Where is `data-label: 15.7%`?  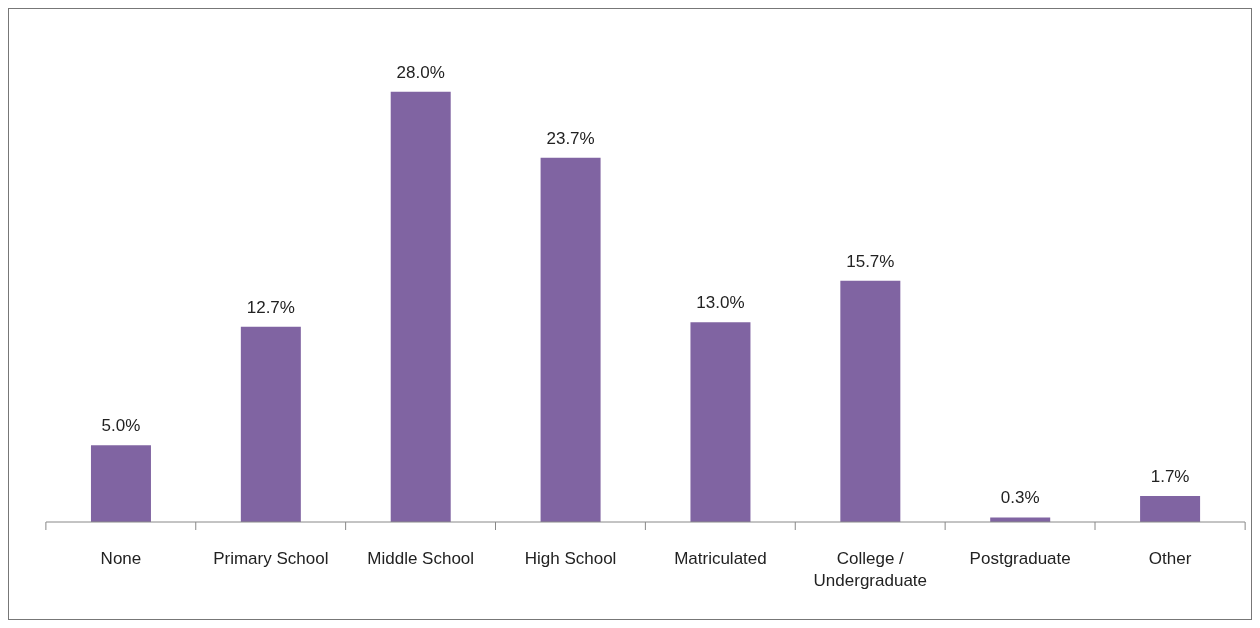 data-label: 15.7% is located at coordinates (870, 261).